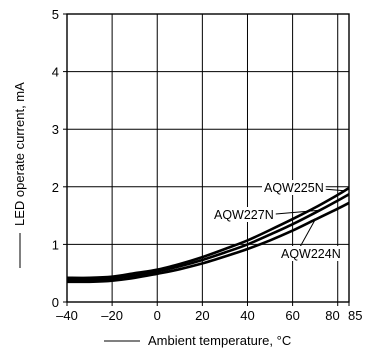  I want to click on series-label-aqw224n: AQW224N, so click(311, 254).